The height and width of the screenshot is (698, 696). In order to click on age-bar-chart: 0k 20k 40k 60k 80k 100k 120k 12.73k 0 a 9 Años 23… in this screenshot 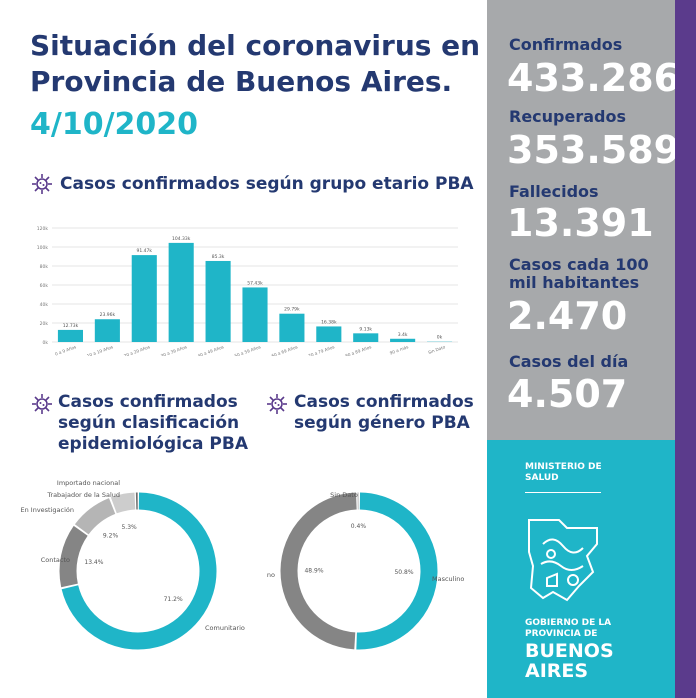, I will do `click(247, 291)`.